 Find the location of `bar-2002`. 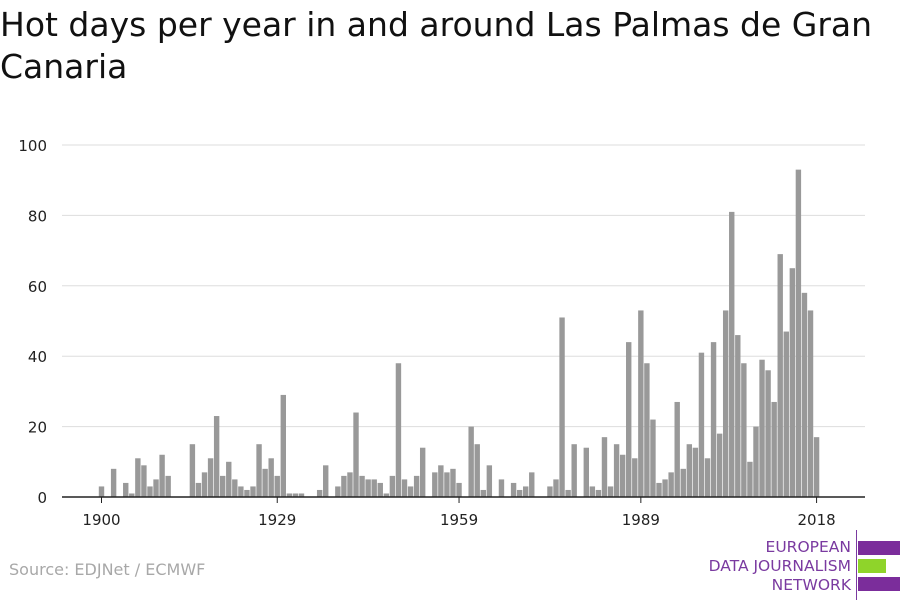

bar-2002 is located at coordinates (719, 465).